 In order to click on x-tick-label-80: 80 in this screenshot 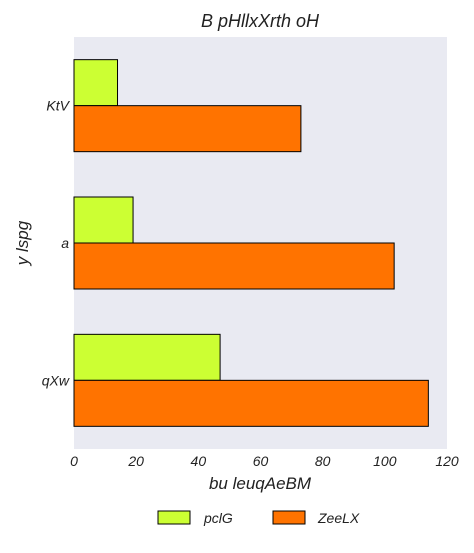, I will do `click(323, 461)`.